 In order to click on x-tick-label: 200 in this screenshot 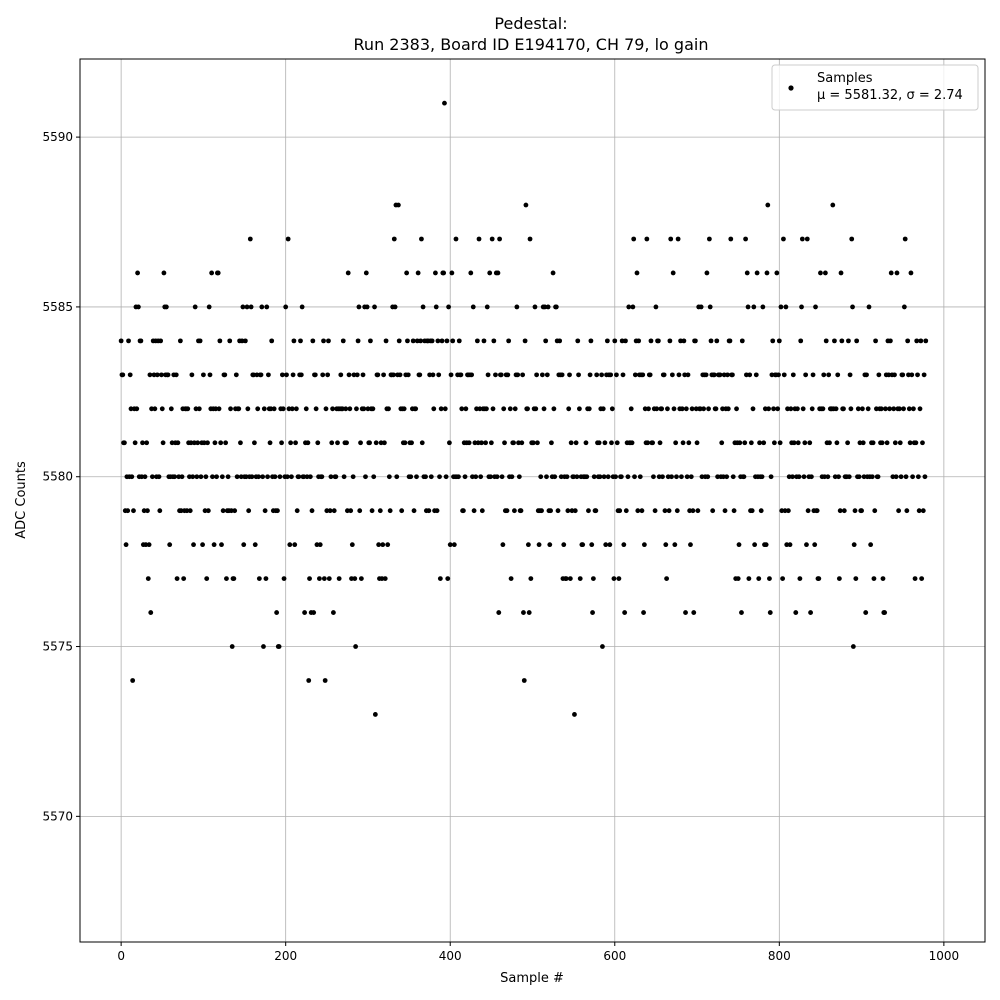, I will do `click(285, 956)`.